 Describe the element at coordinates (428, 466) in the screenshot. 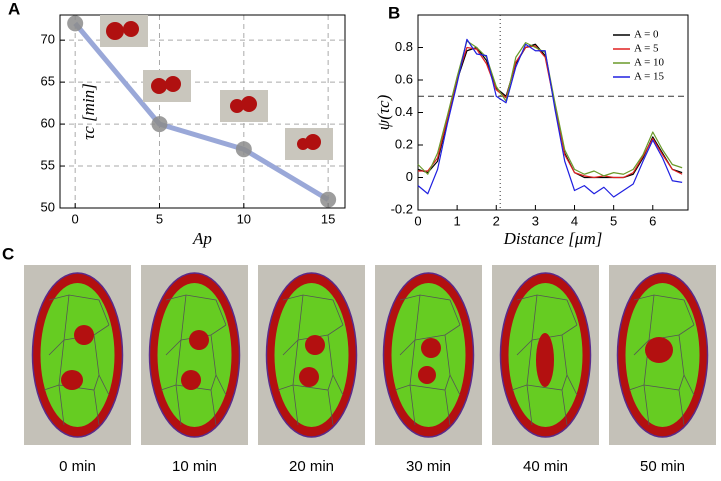

I see `snapshot-label: 30 min` at that location.